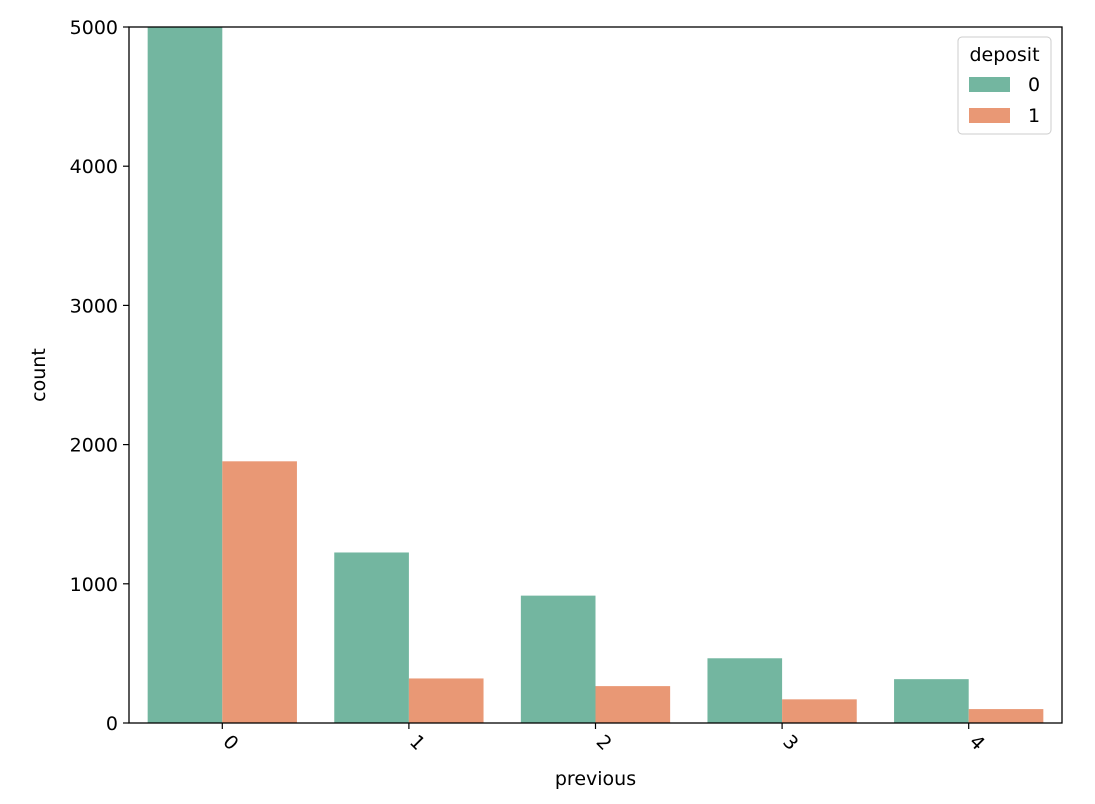  Describe the element at coordinates (94, 167) in the screenshot. I see `y-tick-label: 4000` at that location.